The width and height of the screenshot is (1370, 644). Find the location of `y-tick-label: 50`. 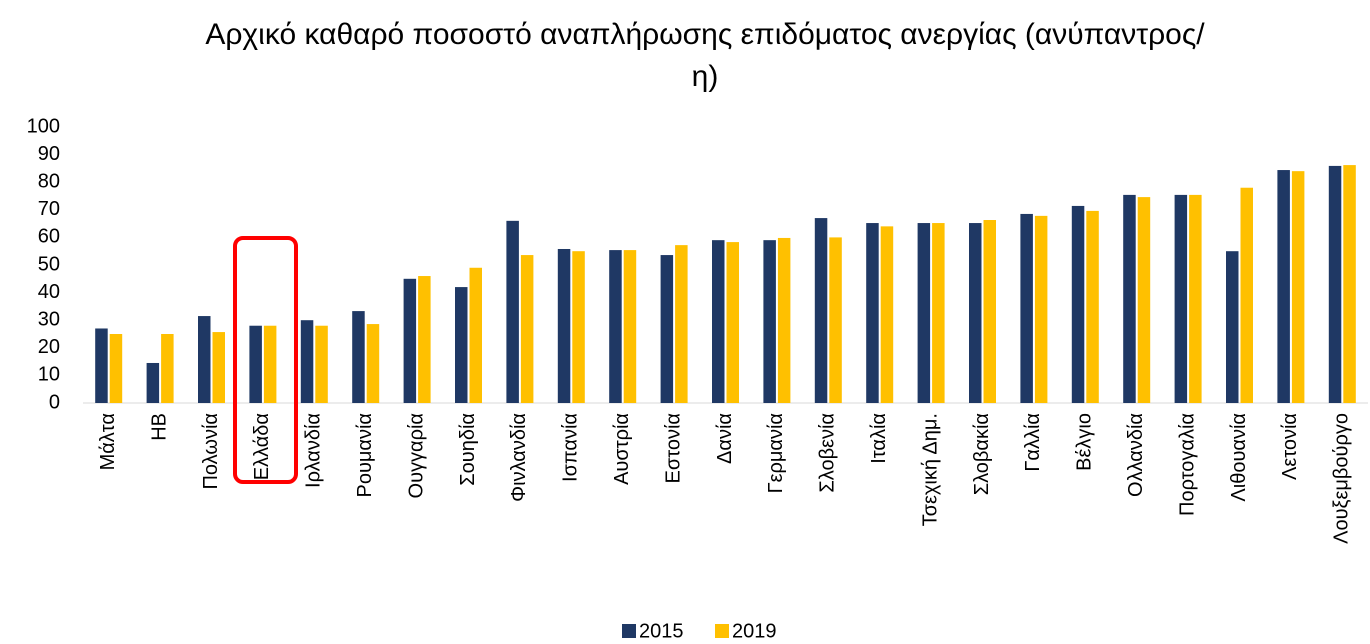

y-tick-label: 50 is located at coordinates (49, 264).